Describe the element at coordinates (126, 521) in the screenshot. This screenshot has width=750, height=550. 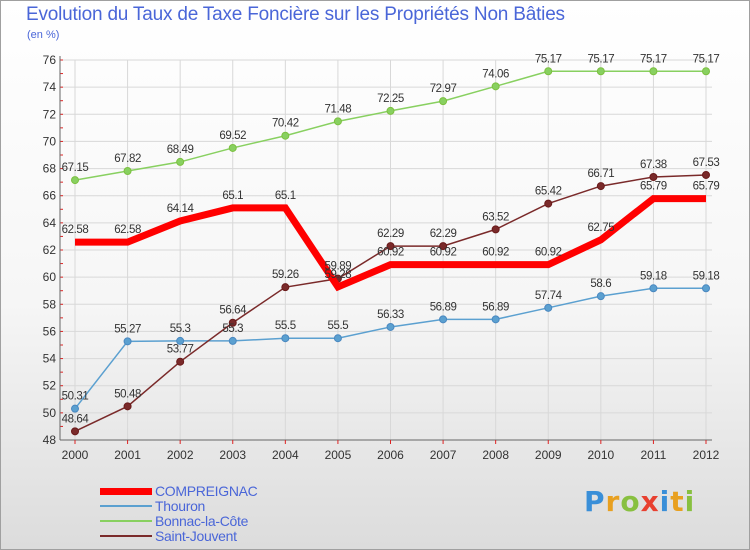
I see `legend-swatch-bonnac` at that location.